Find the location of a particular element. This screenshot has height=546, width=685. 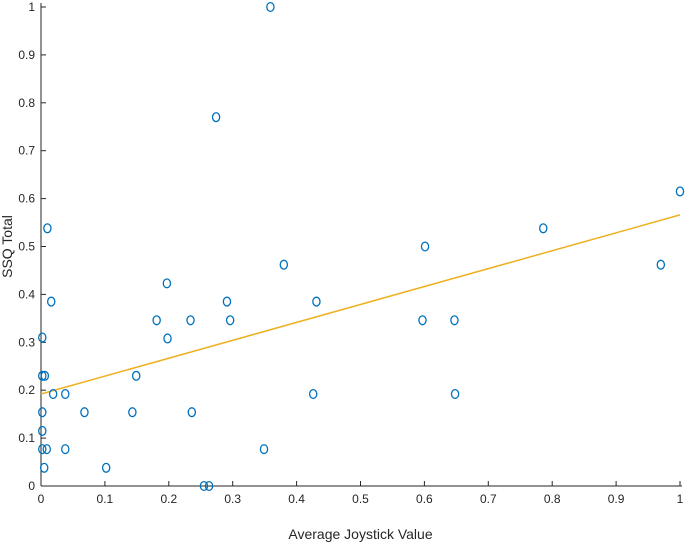

x-tick-label: 0.5 is located at coordinates (360, 499).